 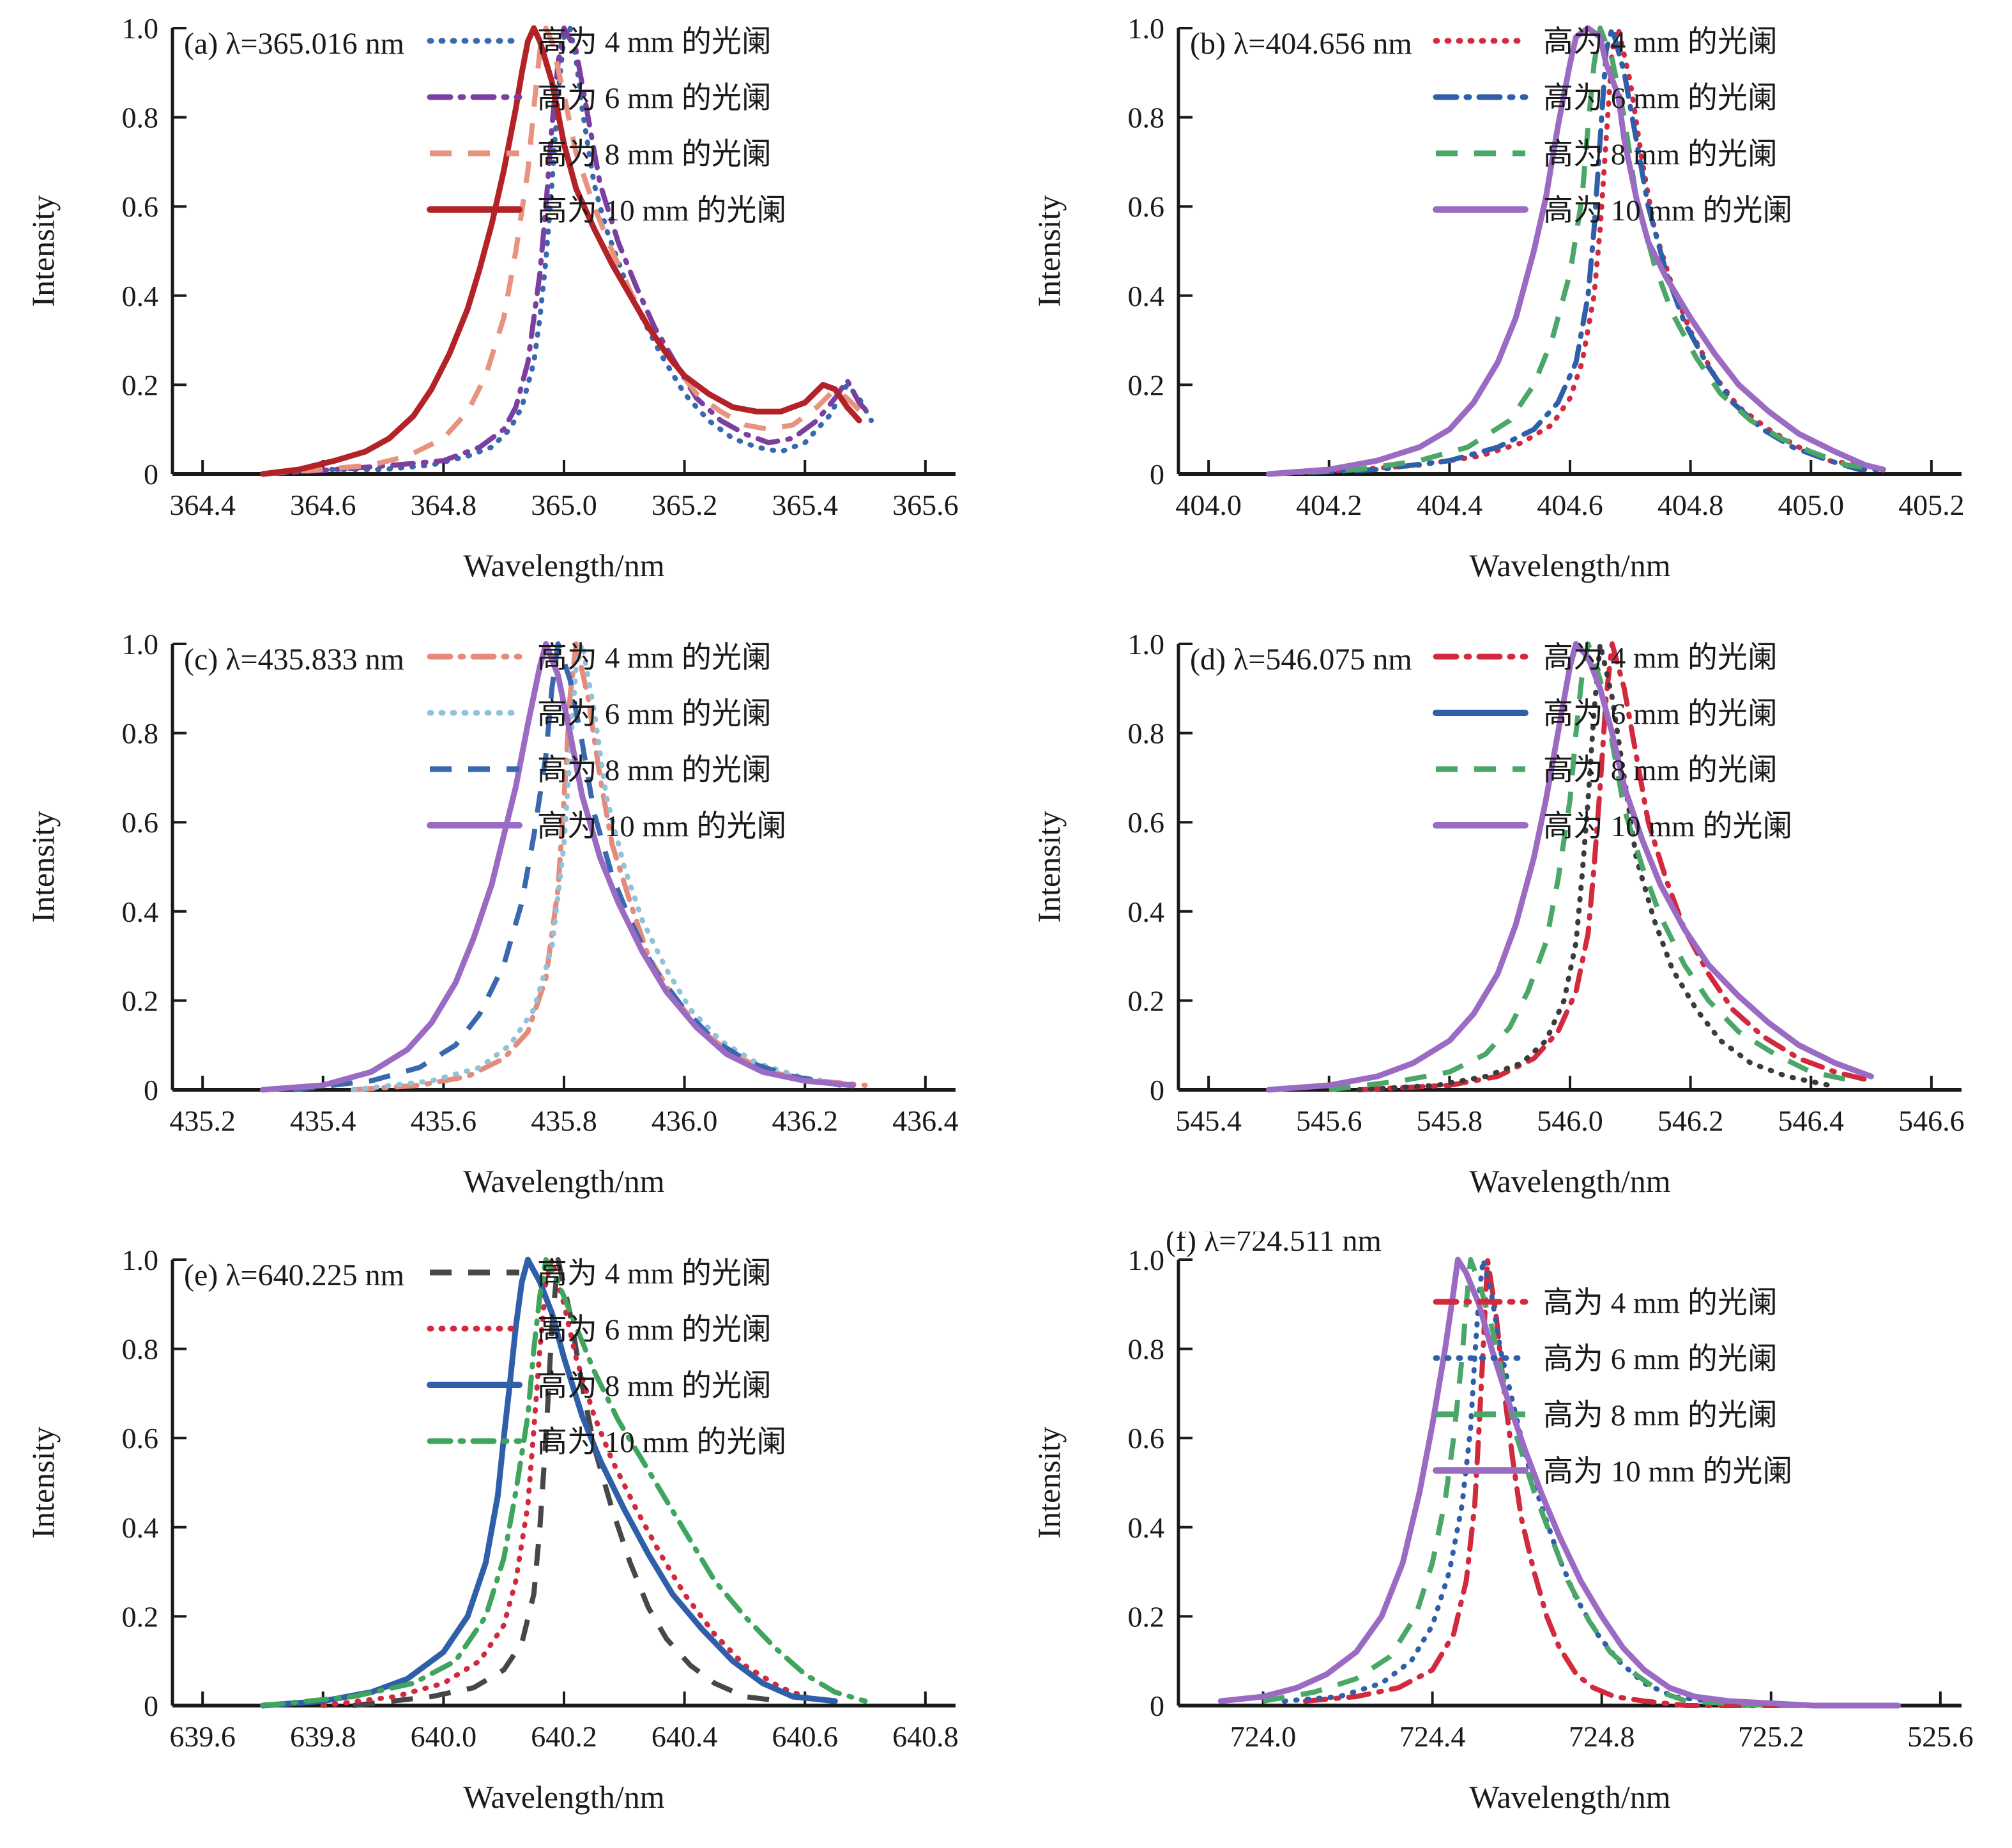 I want to click on x-tick-label: 640.8, so click(x=925, y=1736).